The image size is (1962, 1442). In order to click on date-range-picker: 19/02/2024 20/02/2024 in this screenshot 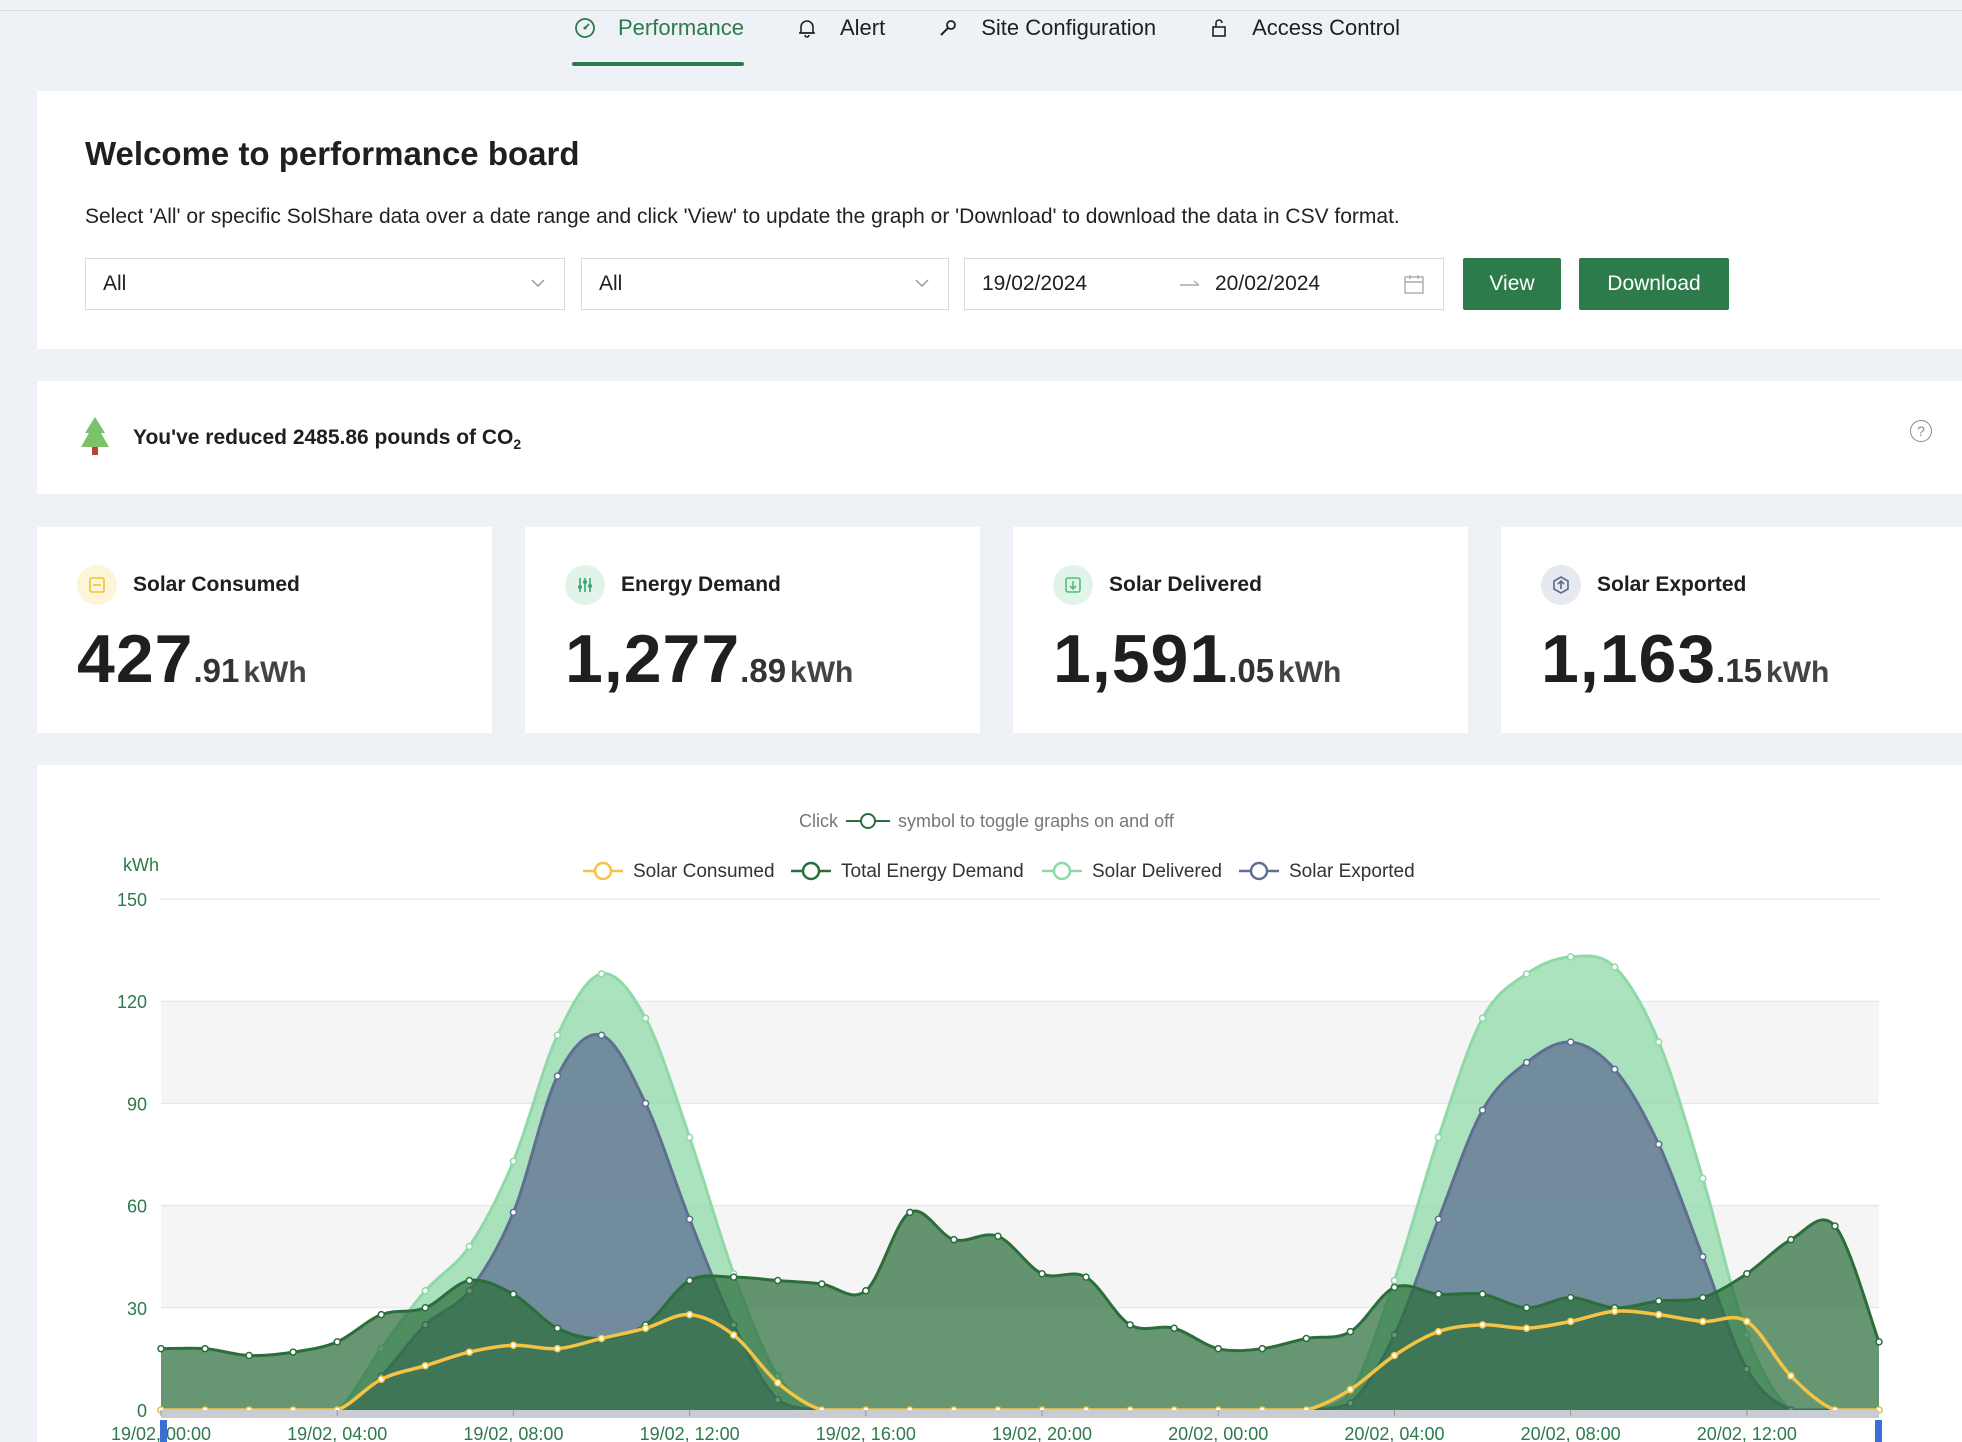, I will do `click(1204, 284)`.